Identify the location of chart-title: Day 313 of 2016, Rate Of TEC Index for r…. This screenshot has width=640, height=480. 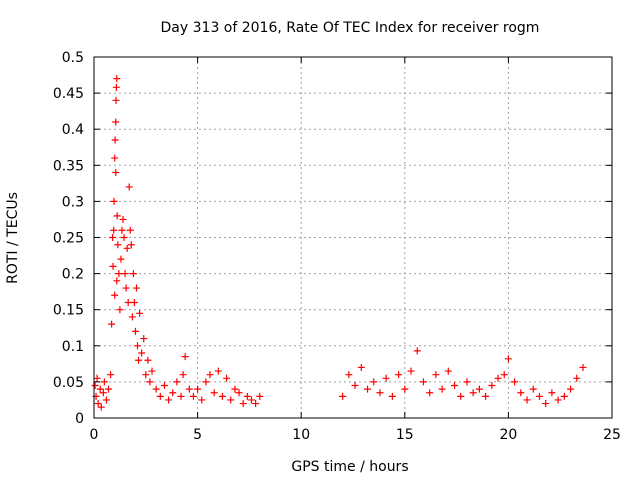
(350, 28).